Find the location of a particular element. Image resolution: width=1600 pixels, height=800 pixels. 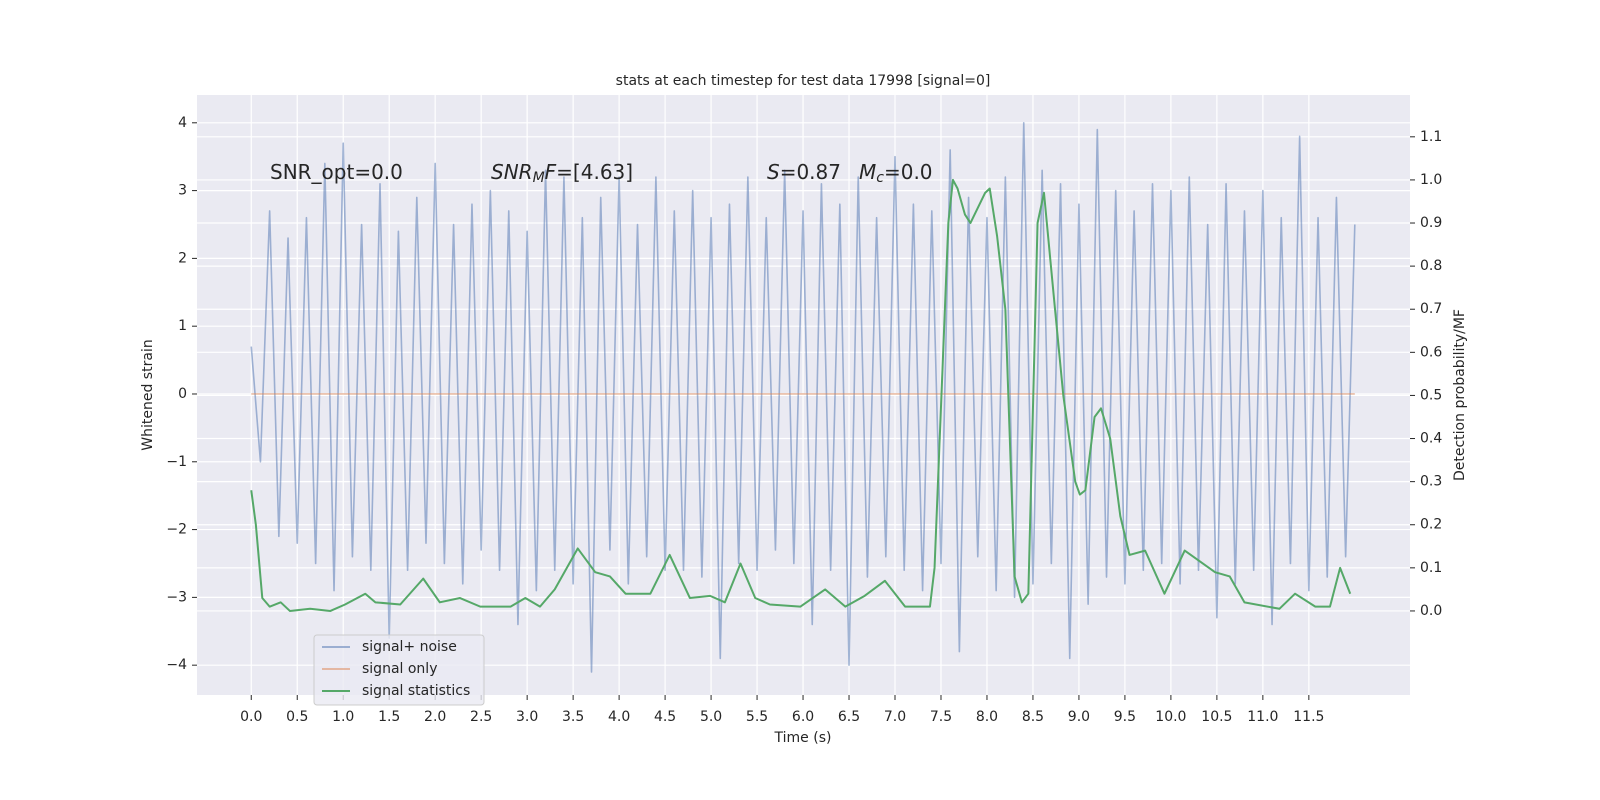

legend-box is located at coordinates (399, 670).